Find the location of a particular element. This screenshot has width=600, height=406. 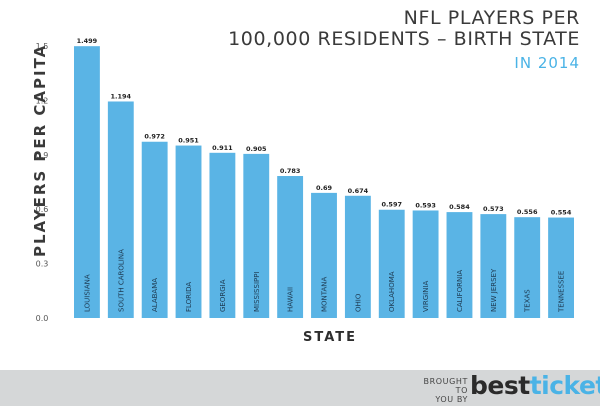

besttickets-logo: besttickets is located at coordinates (535, 385).